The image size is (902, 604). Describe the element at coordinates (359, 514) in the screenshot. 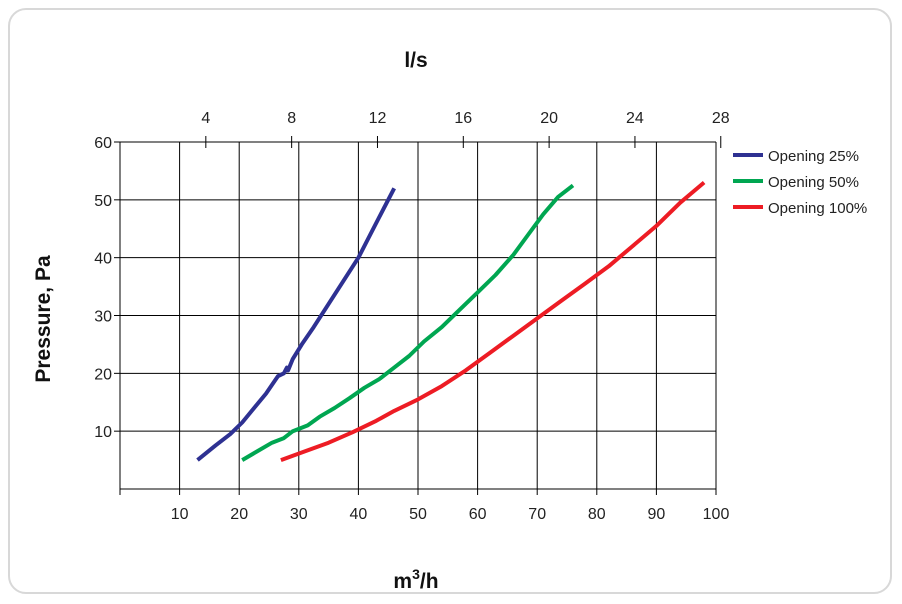

I see `x-tick-label: 40` at that location.